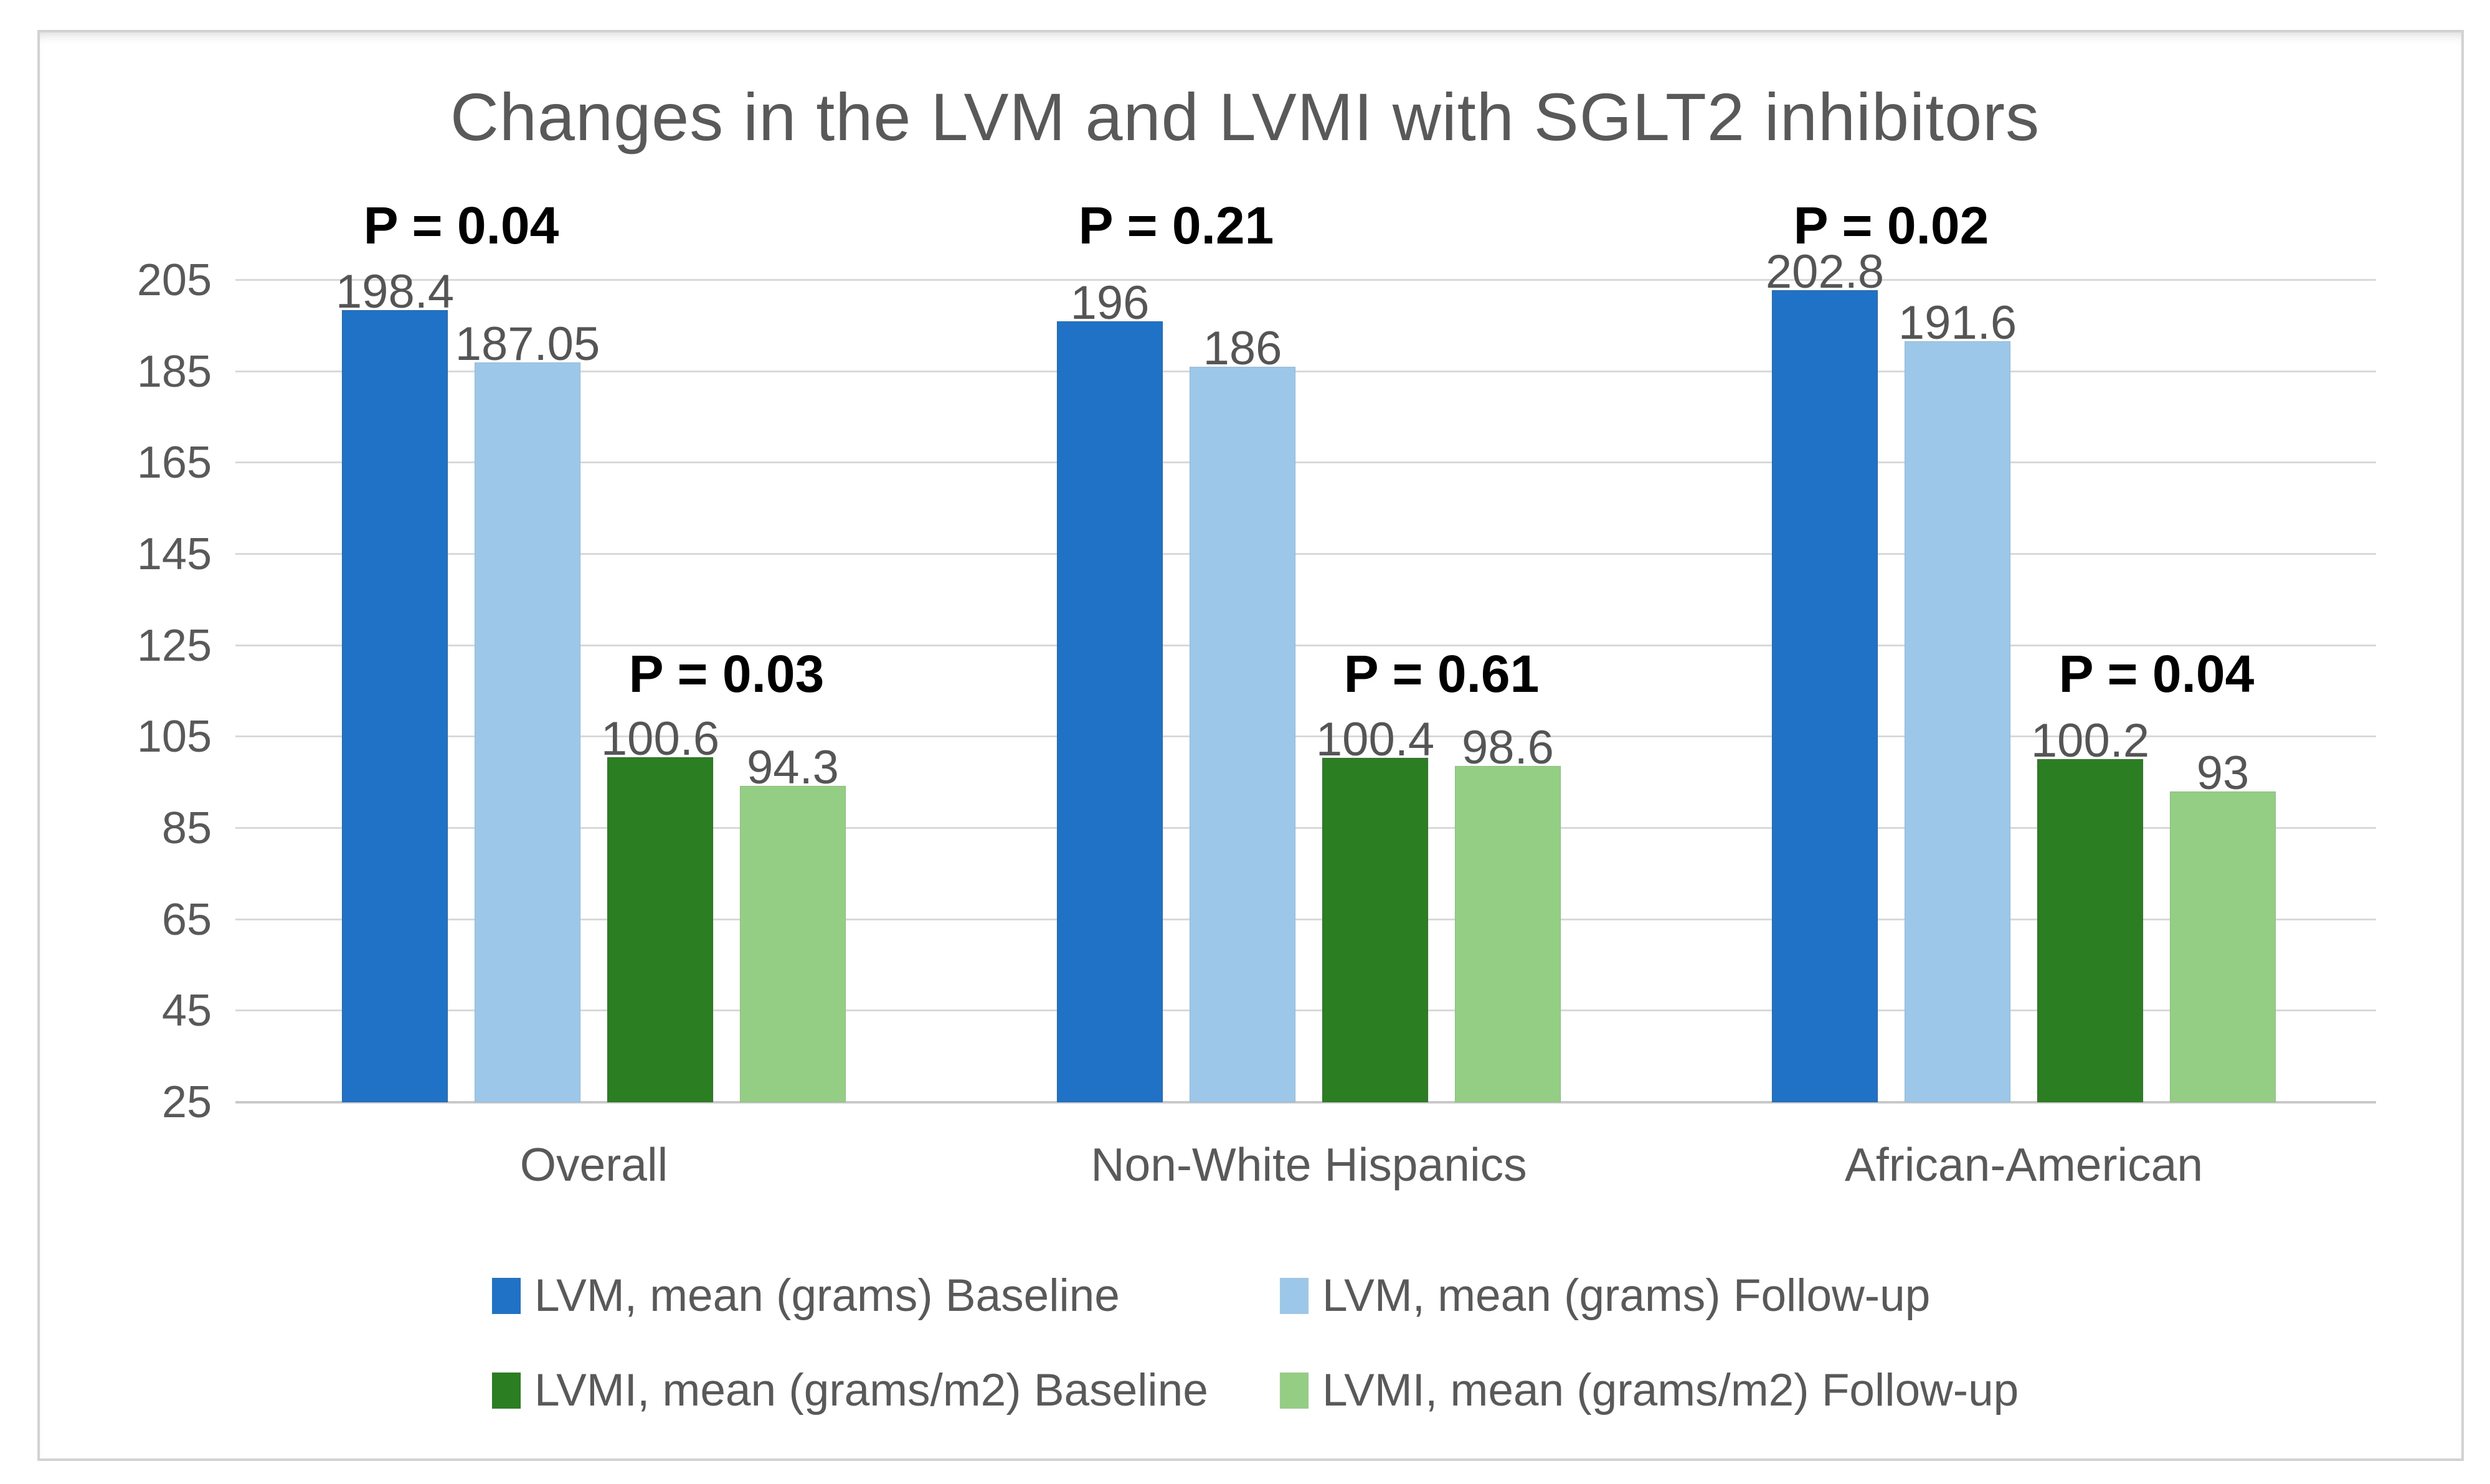  Describe the element at coordinates (186, 919) in the screenshot. I see `y-axis-tick-65: 65` at that location.